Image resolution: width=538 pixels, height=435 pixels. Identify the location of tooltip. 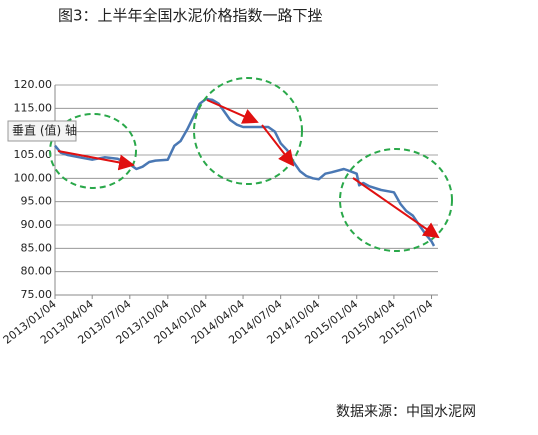
(42, 131).